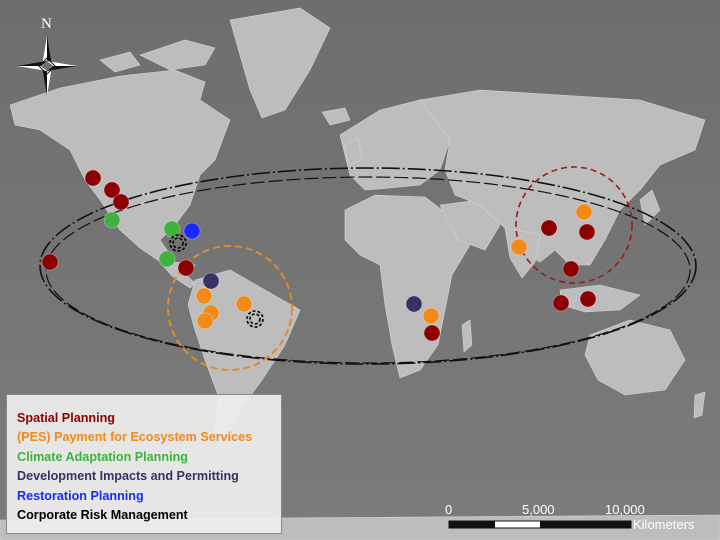 This screenshot has height=540, width=720. What do you see at coordinates (230, 308) in the screenshot?
I see `south-america-region-outline` at bounding box center [230, 308].